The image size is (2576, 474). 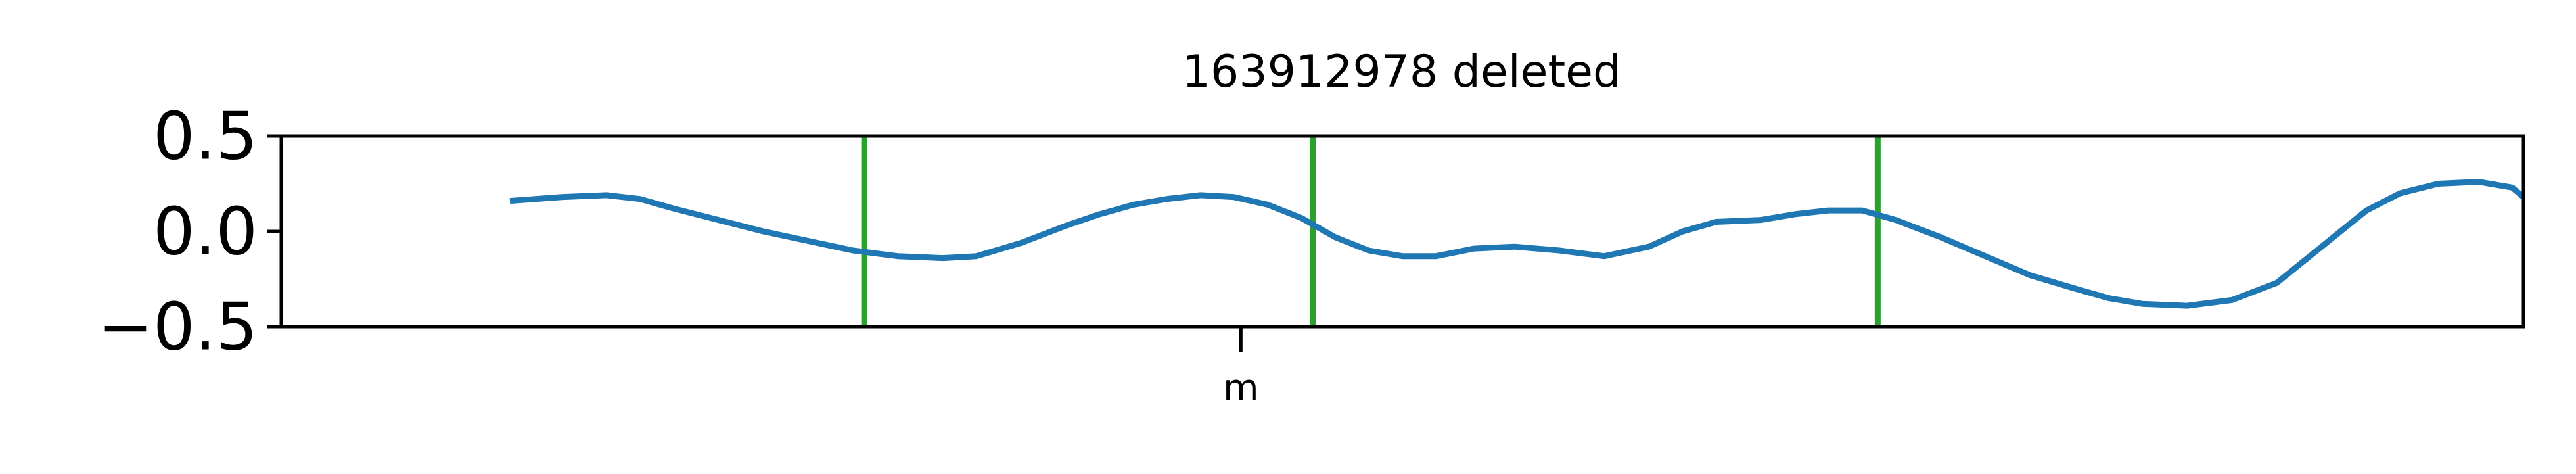 I want to click on x-tick-label-1: m, so click(x=1241, y=388).